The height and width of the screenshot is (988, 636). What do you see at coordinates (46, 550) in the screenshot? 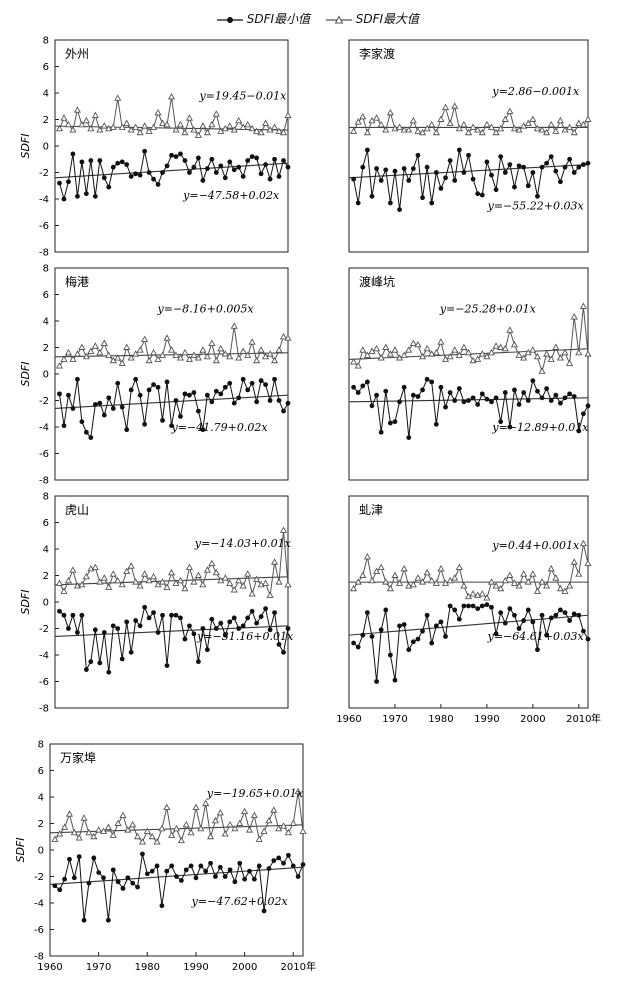
I see `y-tick-label: 4` at bounding box center [46, 550].